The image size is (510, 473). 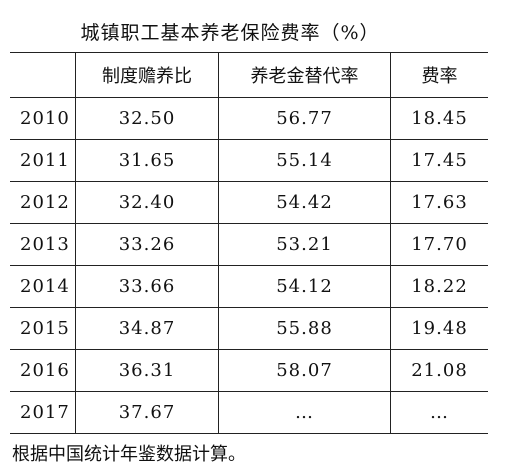 I want to click on value-cell: 17.45, so click(x=439, y=160).